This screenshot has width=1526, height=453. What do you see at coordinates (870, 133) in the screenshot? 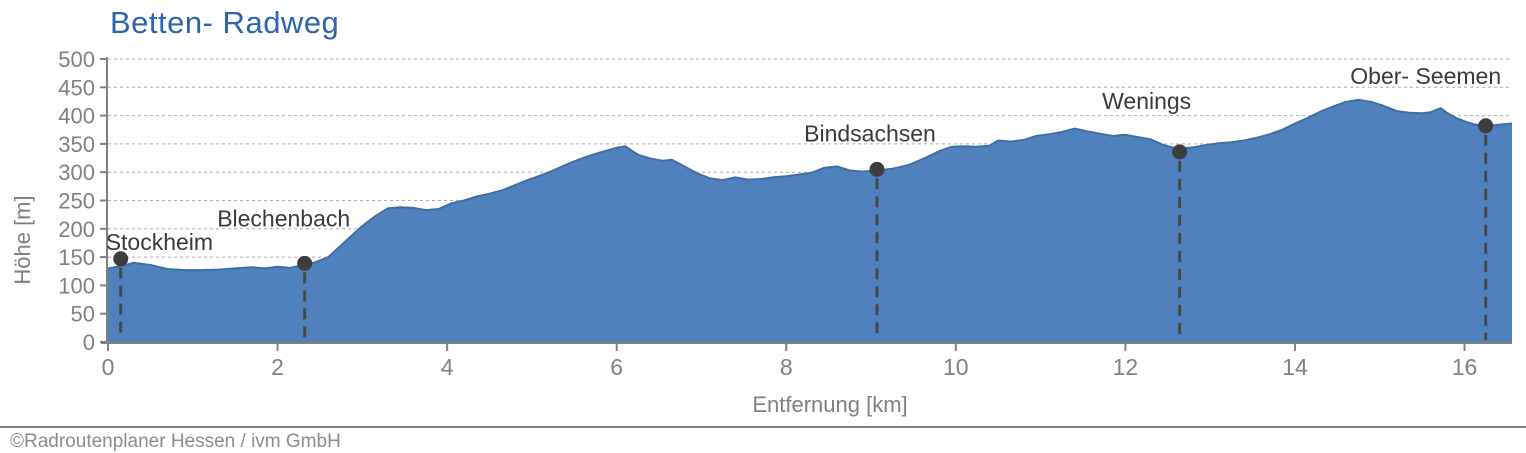
I see `waypoint-label: Bindsachsen` at bounding box center [870, 133].